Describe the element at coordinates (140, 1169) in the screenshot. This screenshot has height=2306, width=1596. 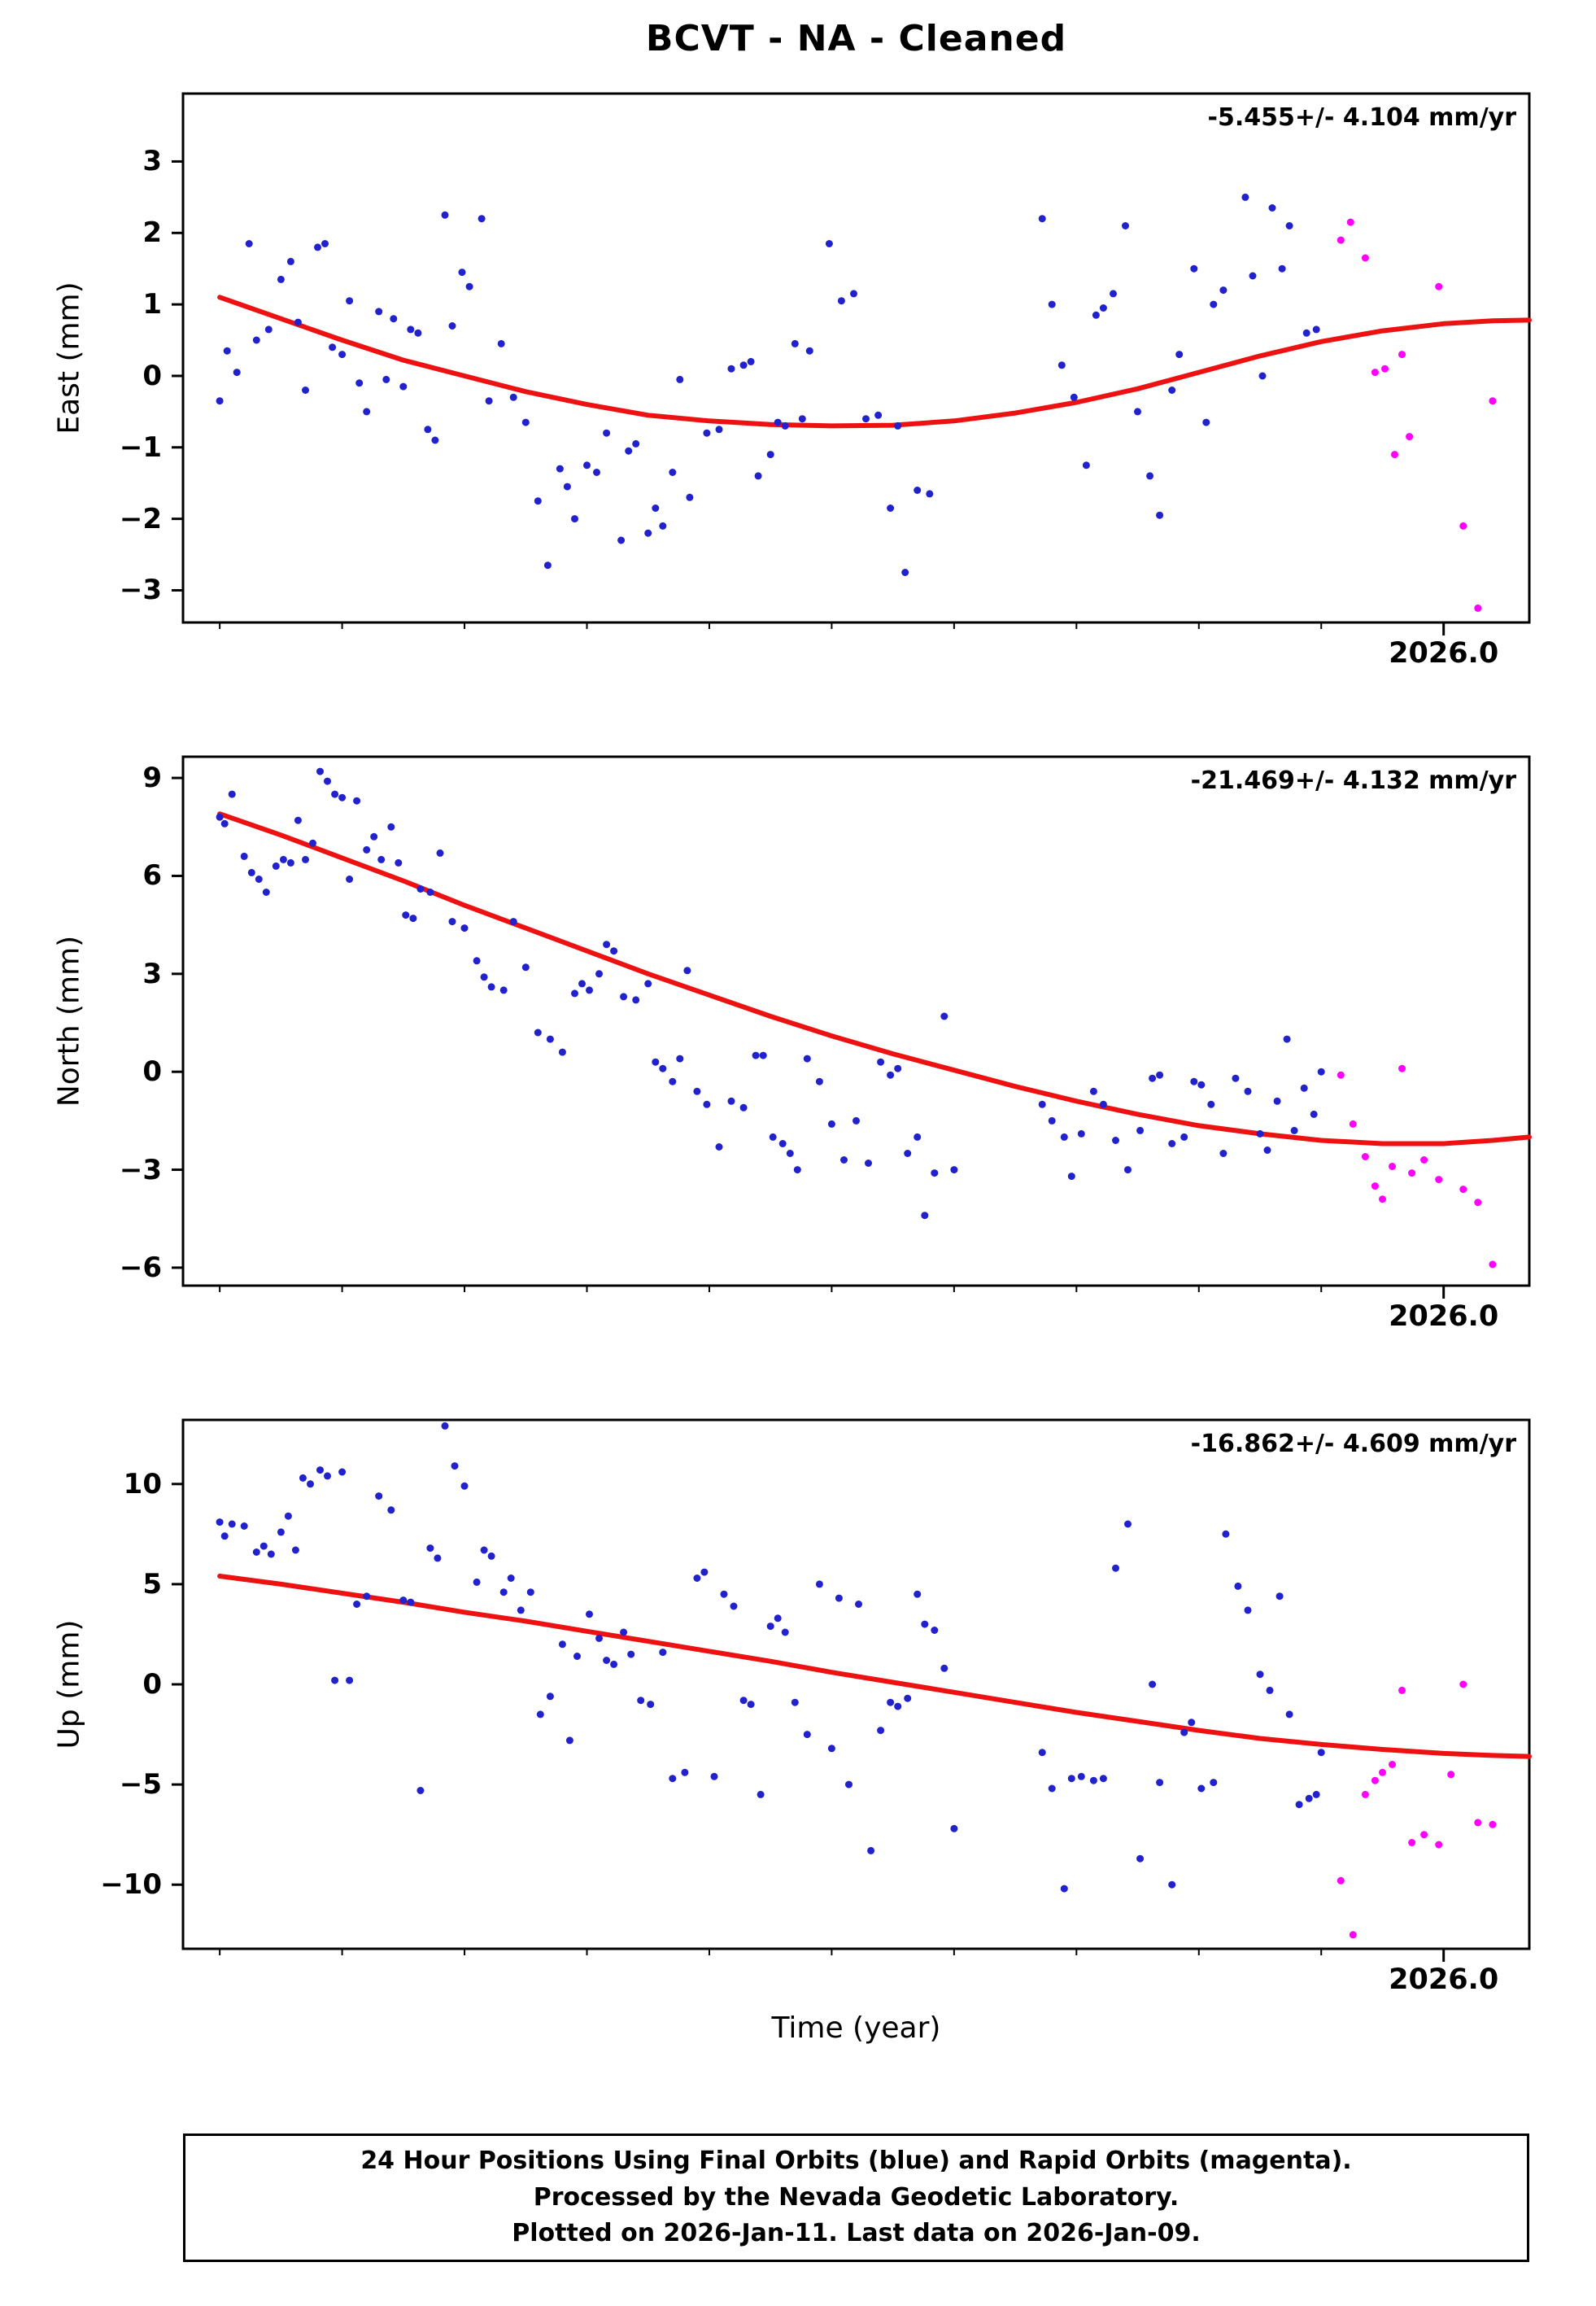
I see `north-y-tick-label: −3` at that location.